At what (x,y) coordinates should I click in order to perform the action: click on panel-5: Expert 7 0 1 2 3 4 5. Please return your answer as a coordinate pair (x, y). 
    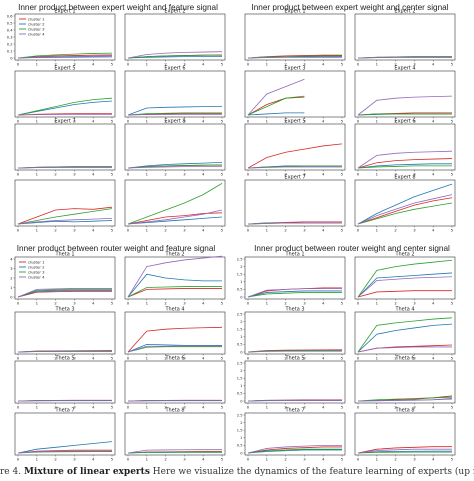
    Looking at the image, I should click on (65, 148).